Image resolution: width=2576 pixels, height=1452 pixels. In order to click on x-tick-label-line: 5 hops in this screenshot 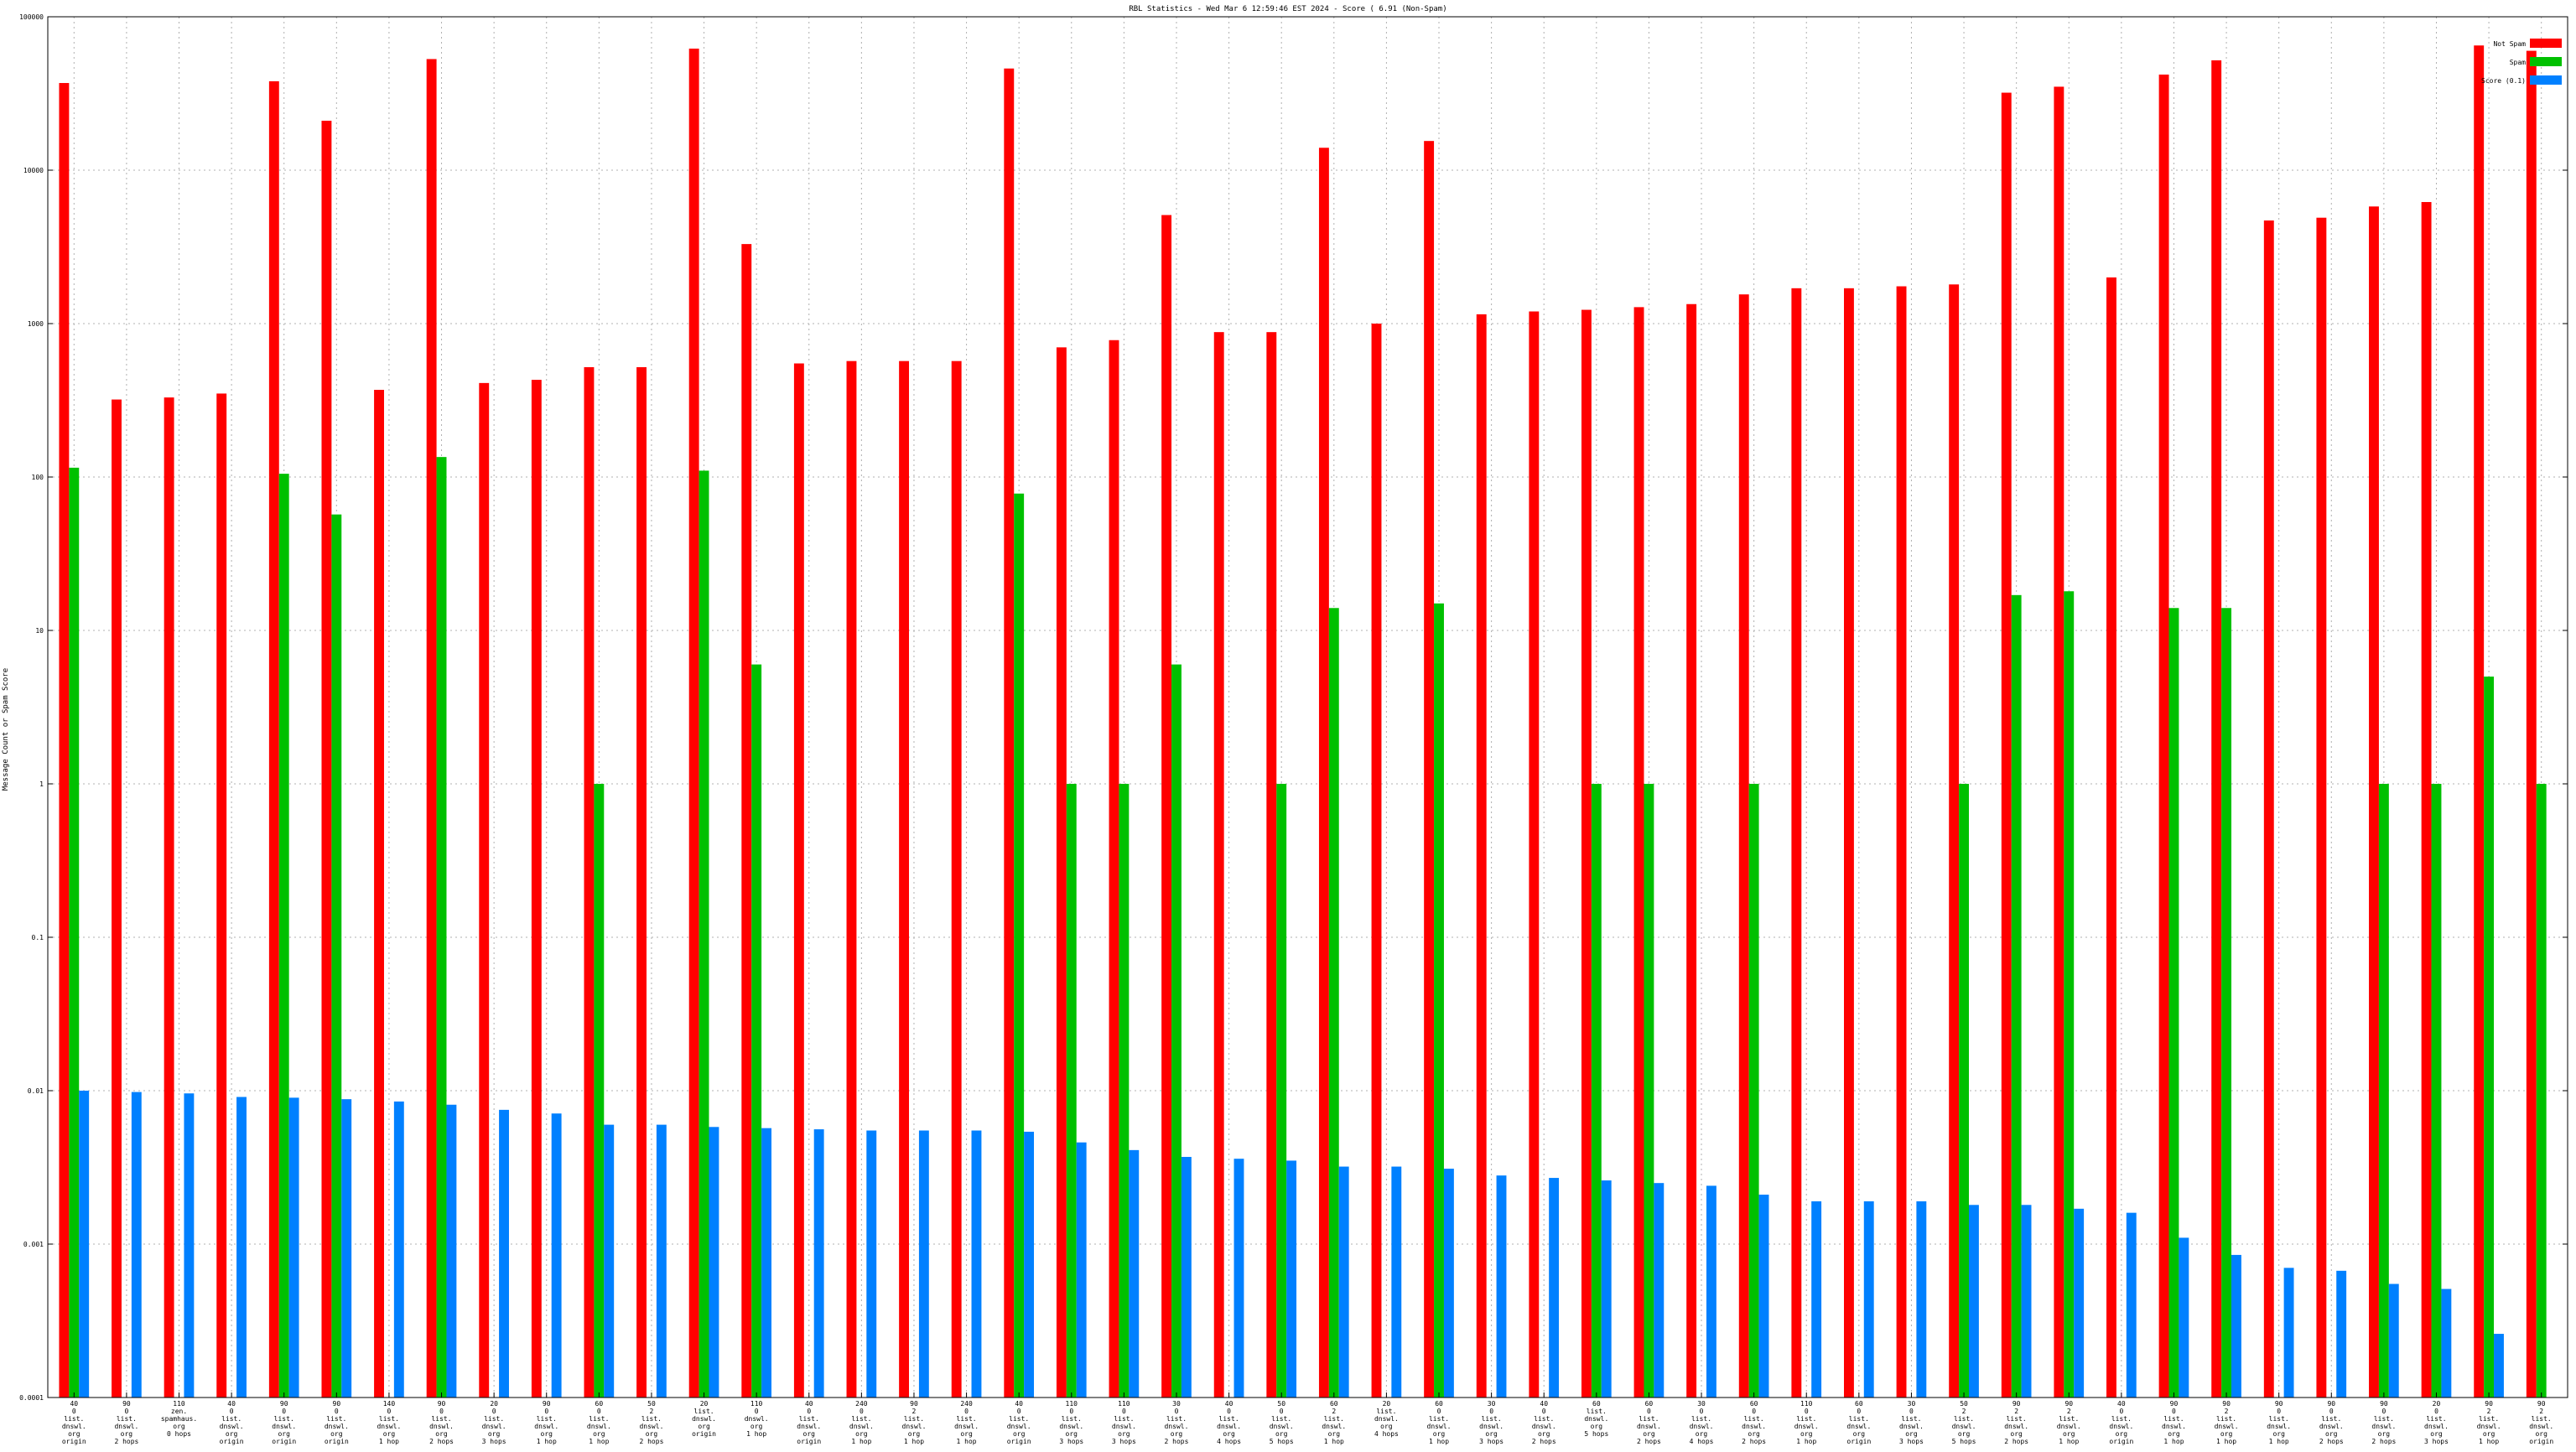, I will do `click(1596, 1434)`.